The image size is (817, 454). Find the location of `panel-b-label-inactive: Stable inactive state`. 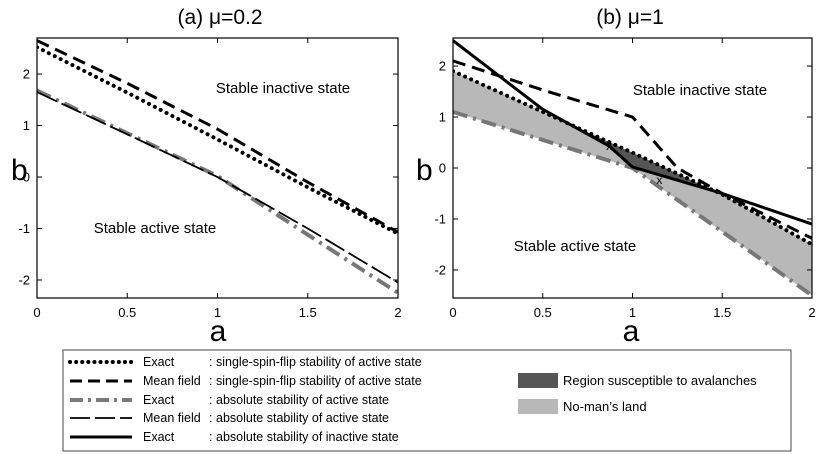

panel-b-label-inactive: Stable inactive state is located at coordinates (700, 90).